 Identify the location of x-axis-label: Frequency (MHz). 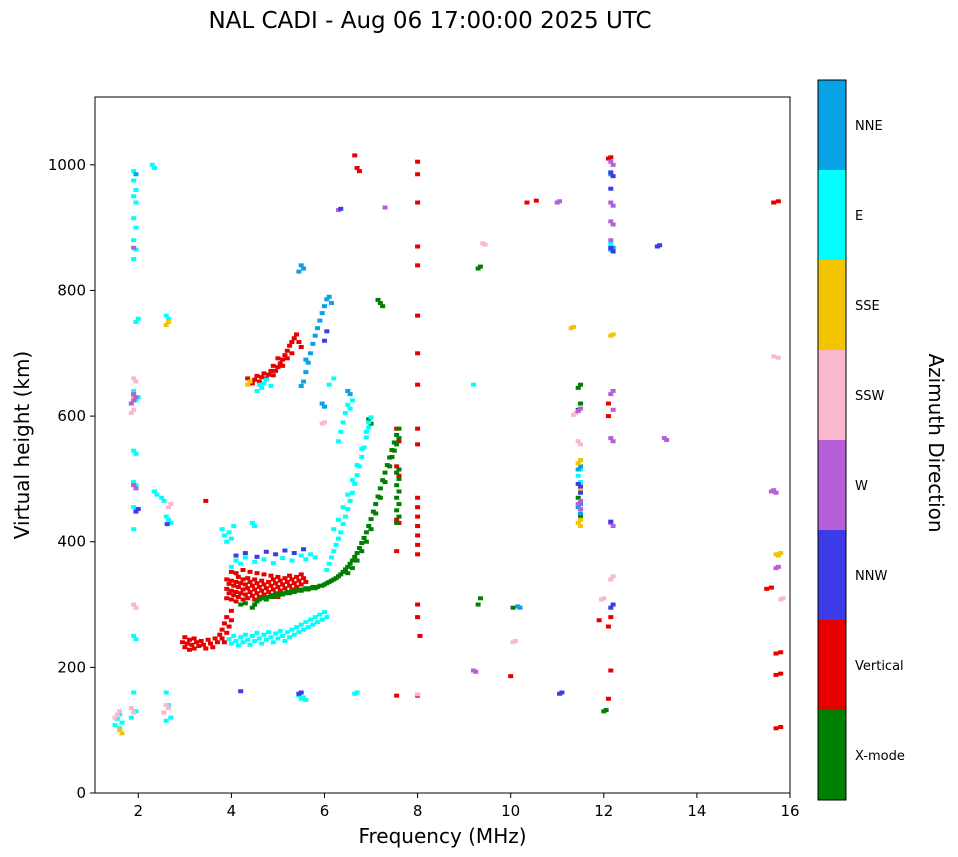
(442, 836).